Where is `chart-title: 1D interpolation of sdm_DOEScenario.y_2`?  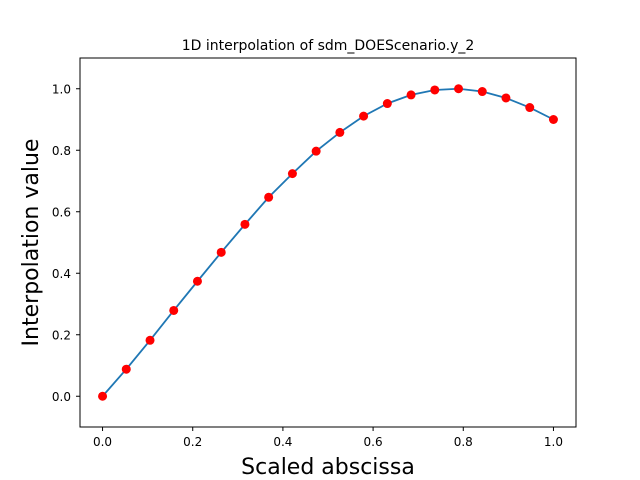
chart-title: 1D interpolation of sdm_DOEScenario.y_2 is located at coordinates (328, 46).